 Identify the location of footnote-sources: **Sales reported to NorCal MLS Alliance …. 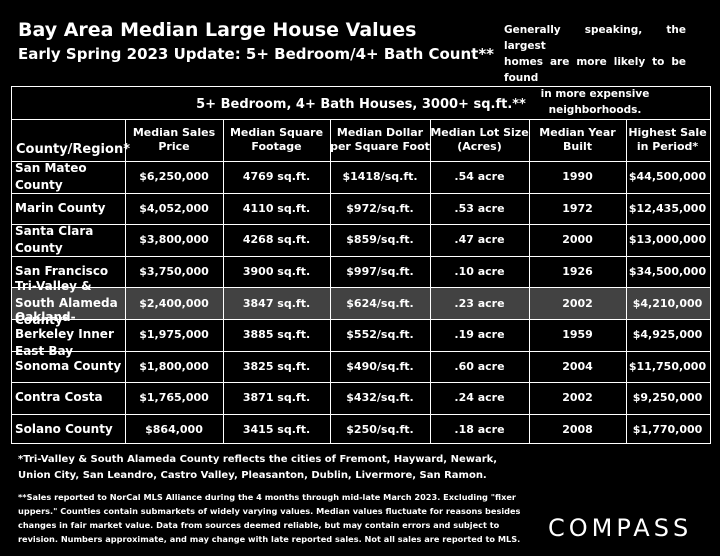
(269, 518).